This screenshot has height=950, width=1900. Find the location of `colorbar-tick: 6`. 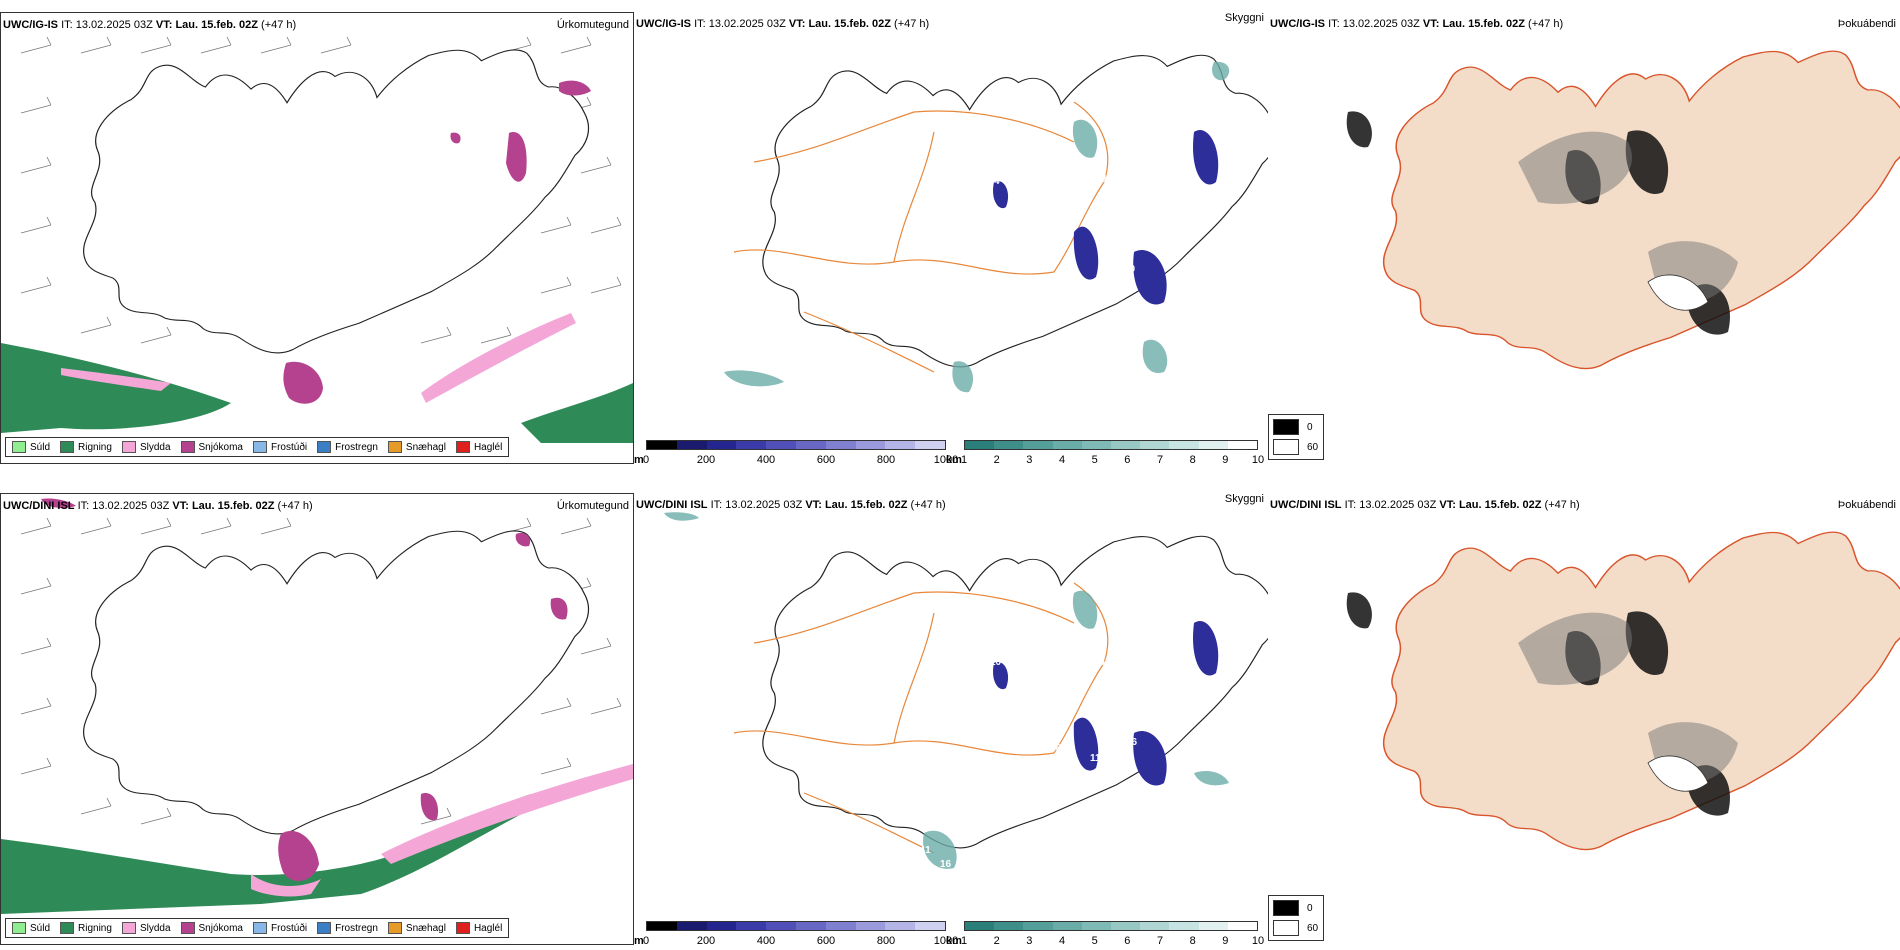

colorbar-tick: 6 is located at coordinates (1127, 941).